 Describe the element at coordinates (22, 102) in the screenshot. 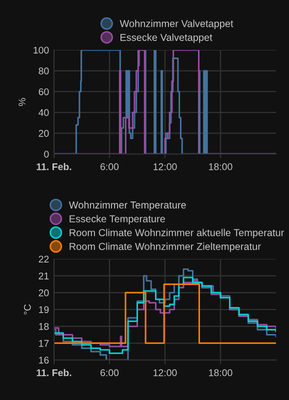

I see `y-axis-title: %` at that location.